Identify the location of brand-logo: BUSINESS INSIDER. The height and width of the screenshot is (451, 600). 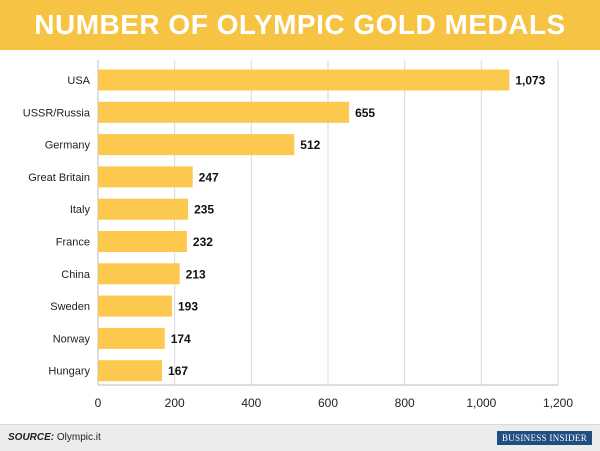
(544, 438).